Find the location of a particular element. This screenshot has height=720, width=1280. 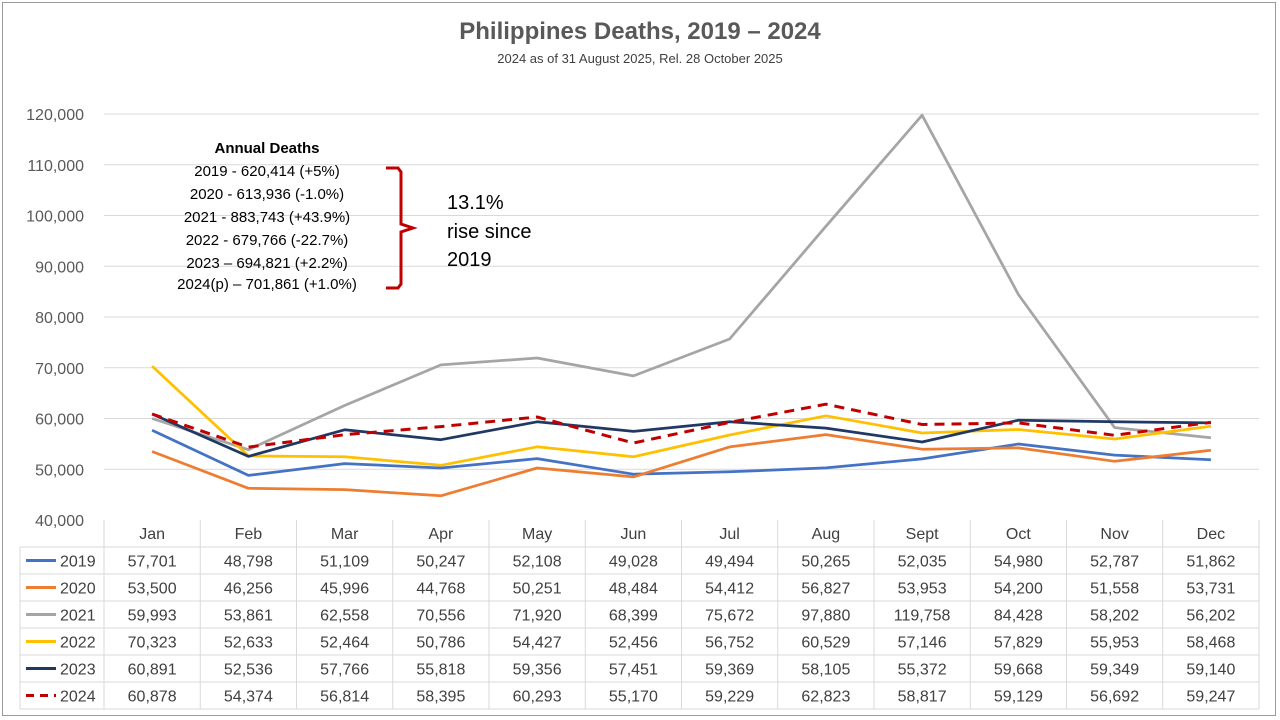

chart-title: Philippines Deaths, 2019 – 2024 is located at coordinates (640, 31).